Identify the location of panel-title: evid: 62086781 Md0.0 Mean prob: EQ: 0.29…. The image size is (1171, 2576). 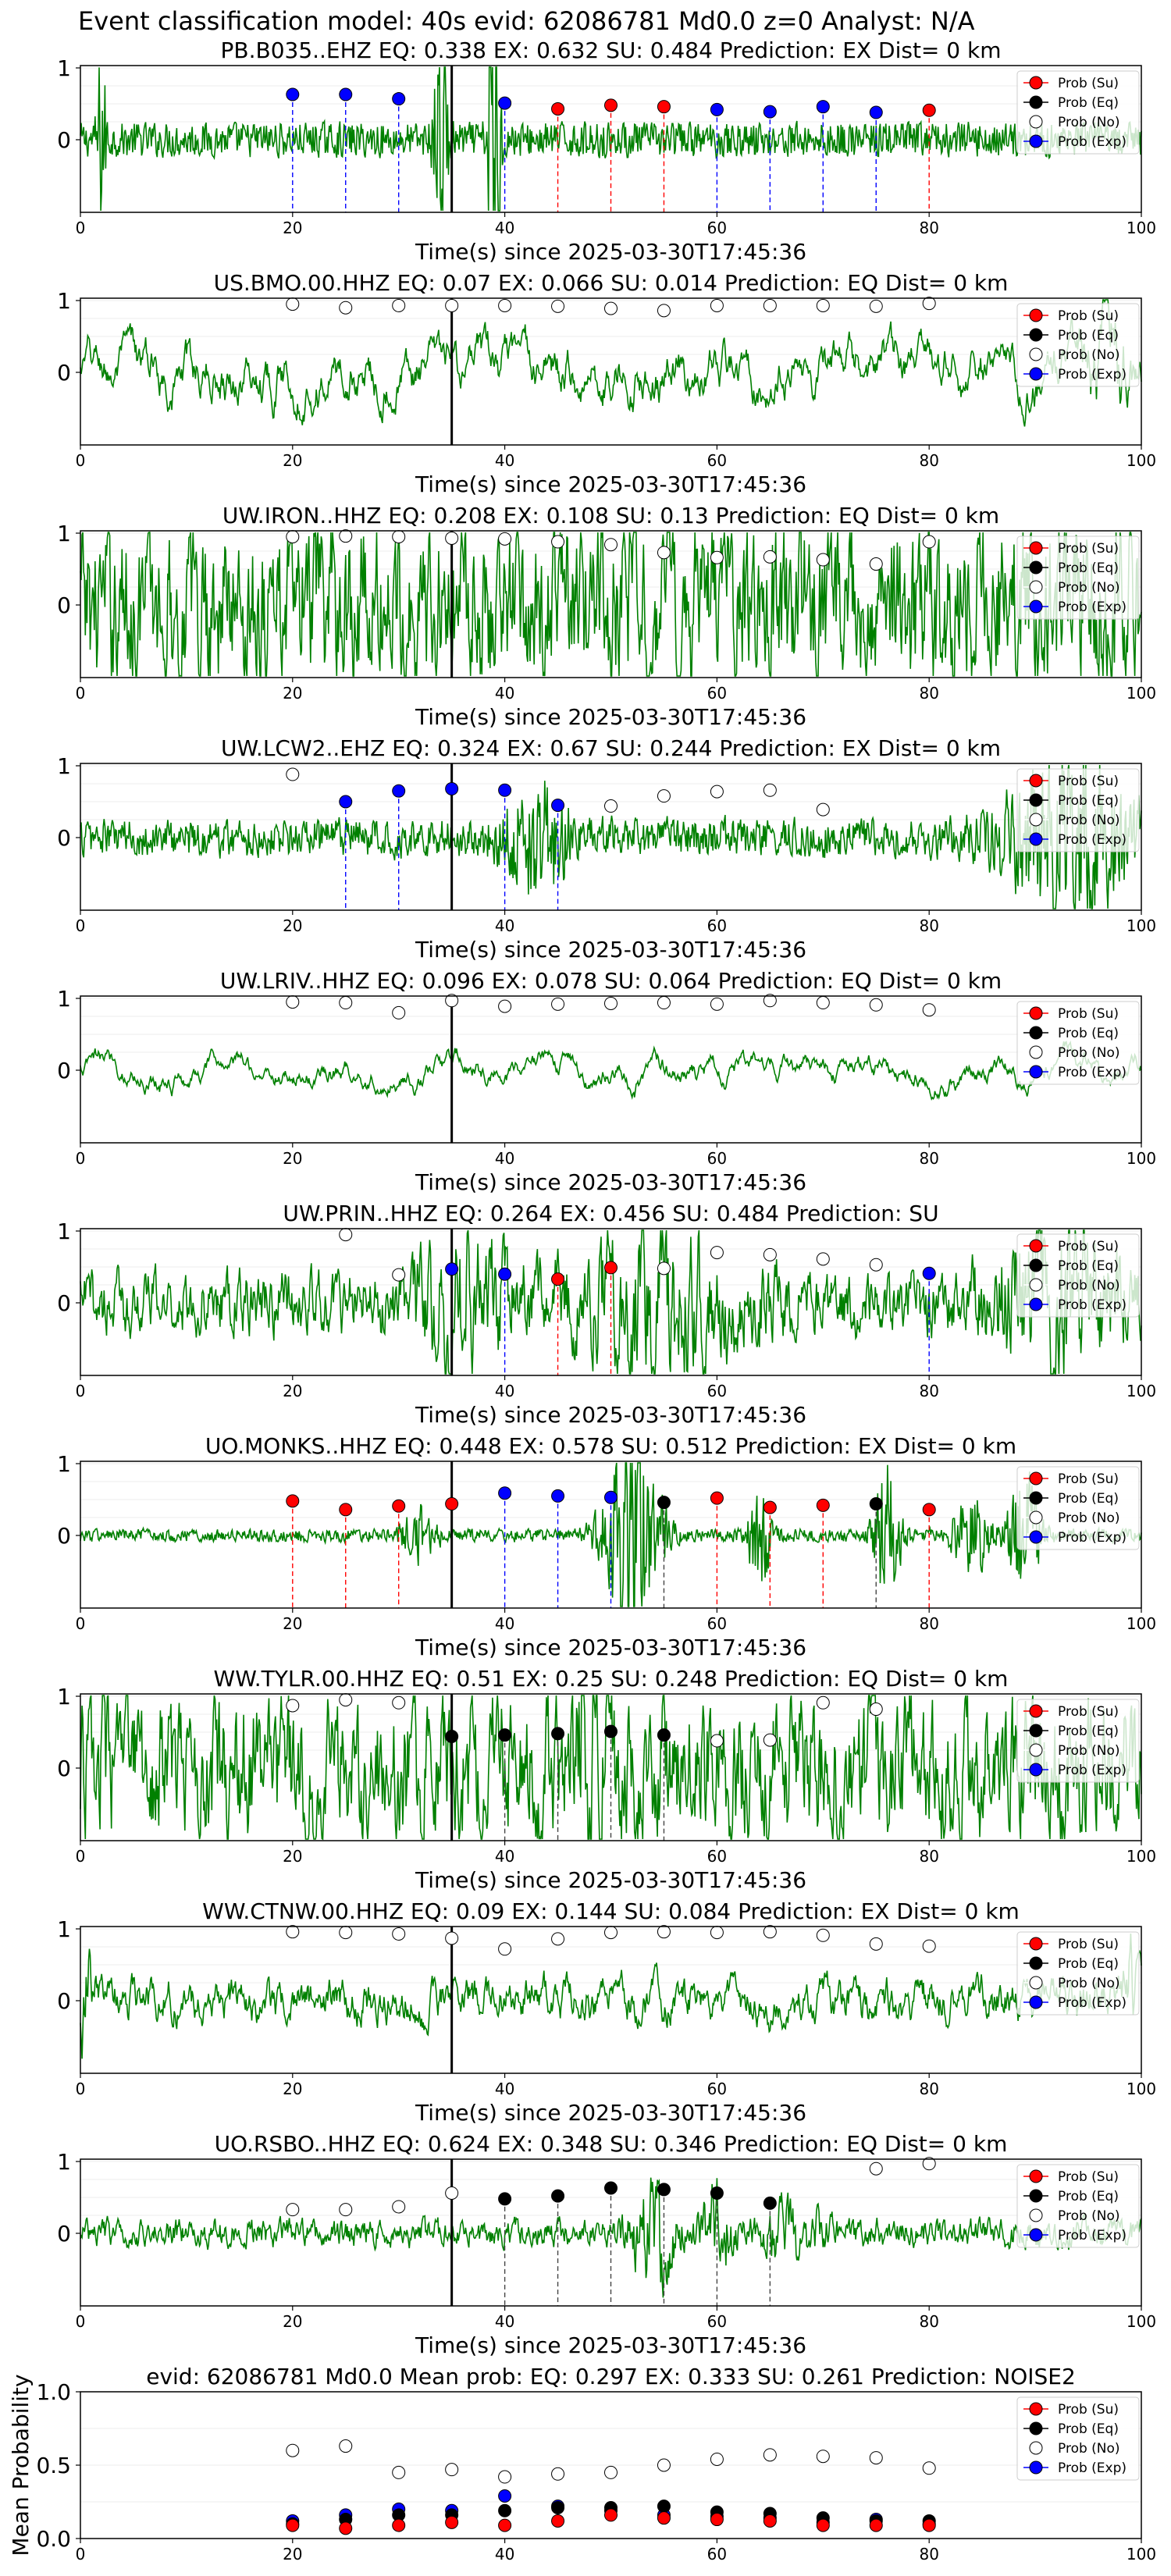
(611, 2376).